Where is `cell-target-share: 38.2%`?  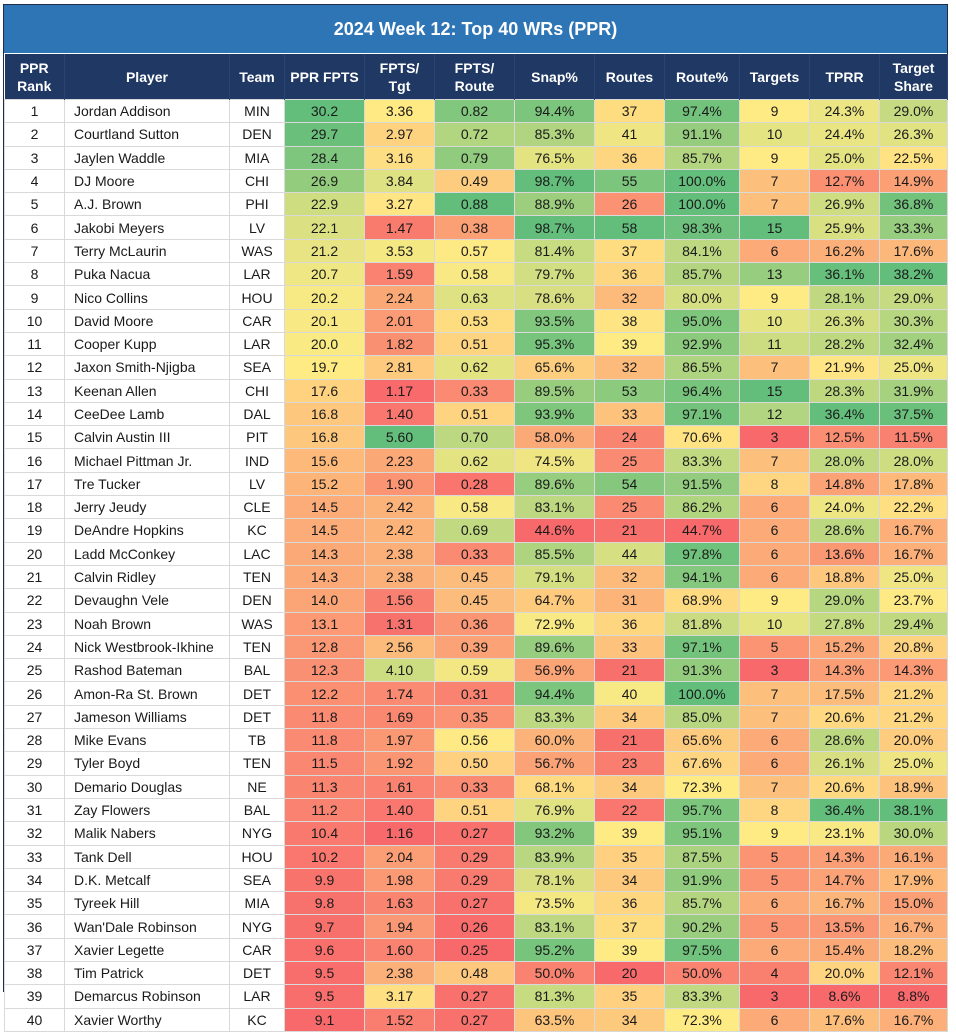 cell-target-share: 38.2% is located at coordinates (913, 274).